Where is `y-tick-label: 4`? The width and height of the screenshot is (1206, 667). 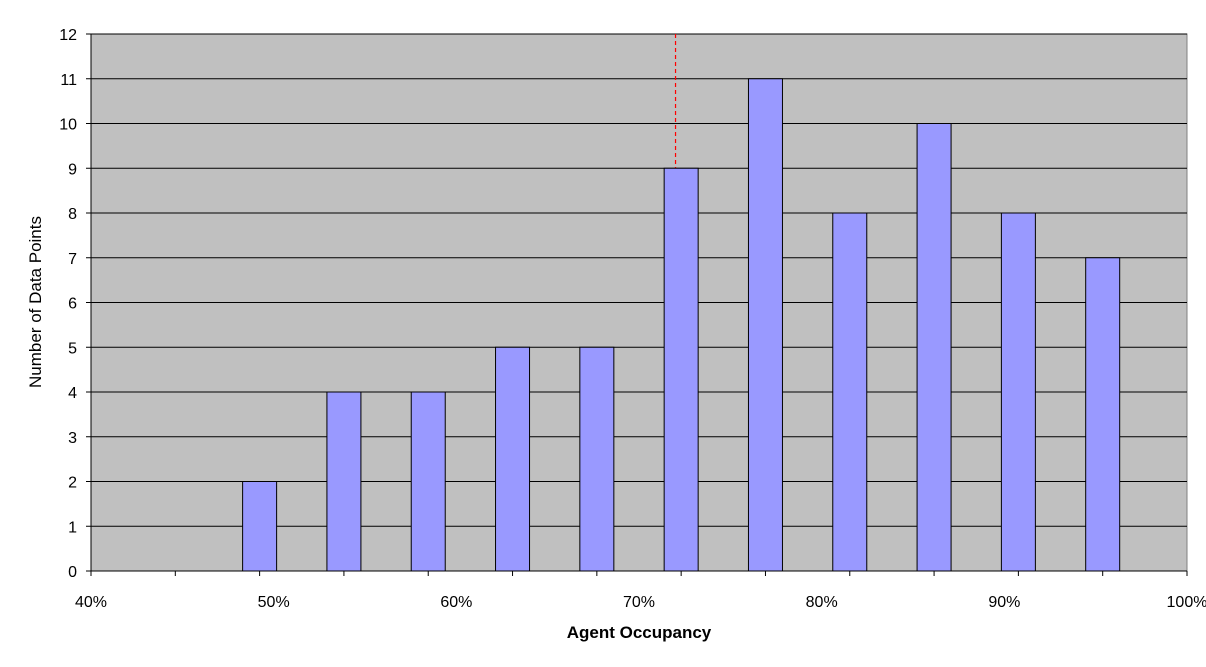
y-tick-label: 4 is located at coordinates (72, 393).